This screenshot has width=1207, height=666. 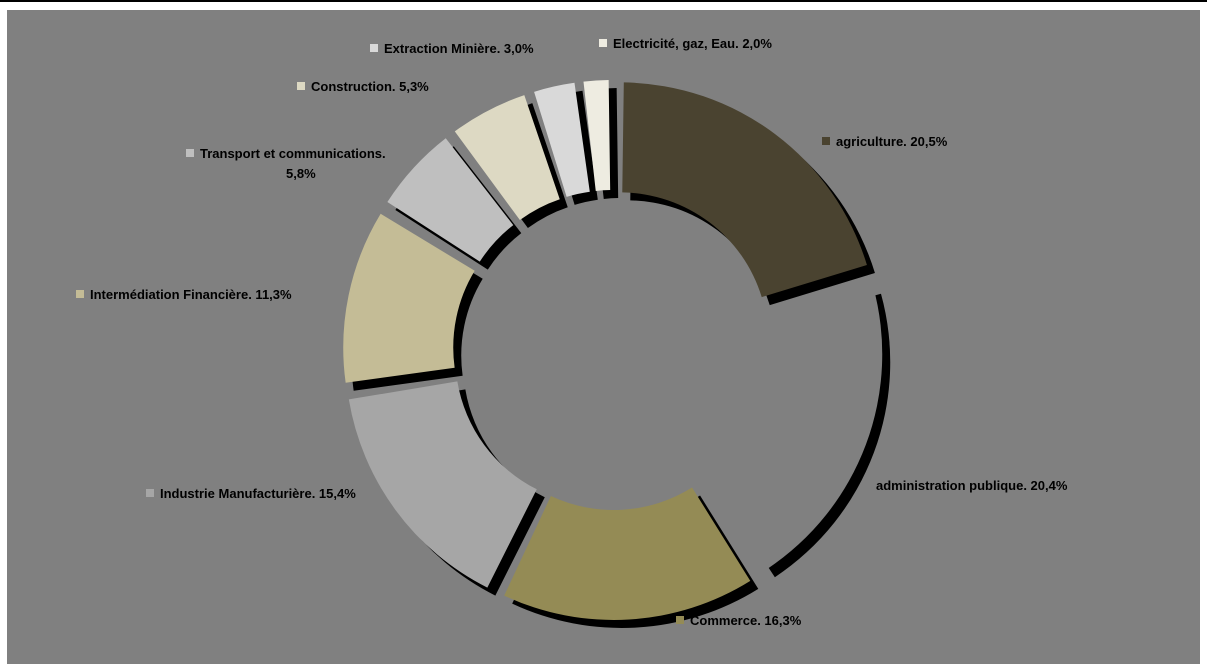 What do you see at coordinates (692, 43) in the screenshot?
I see `label-text: Electricité, gaz, Eau. 2,0%` at bounding box center [692, 43].